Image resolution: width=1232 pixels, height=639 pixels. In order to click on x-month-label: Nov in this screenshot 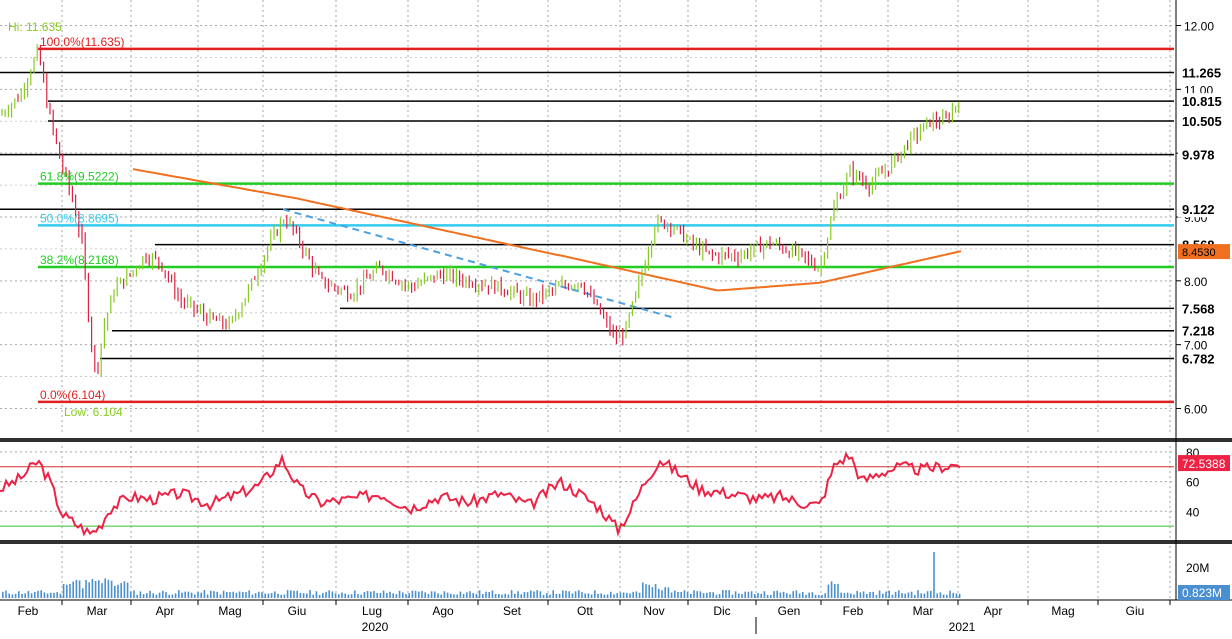, I will do `click(653, 611)`.